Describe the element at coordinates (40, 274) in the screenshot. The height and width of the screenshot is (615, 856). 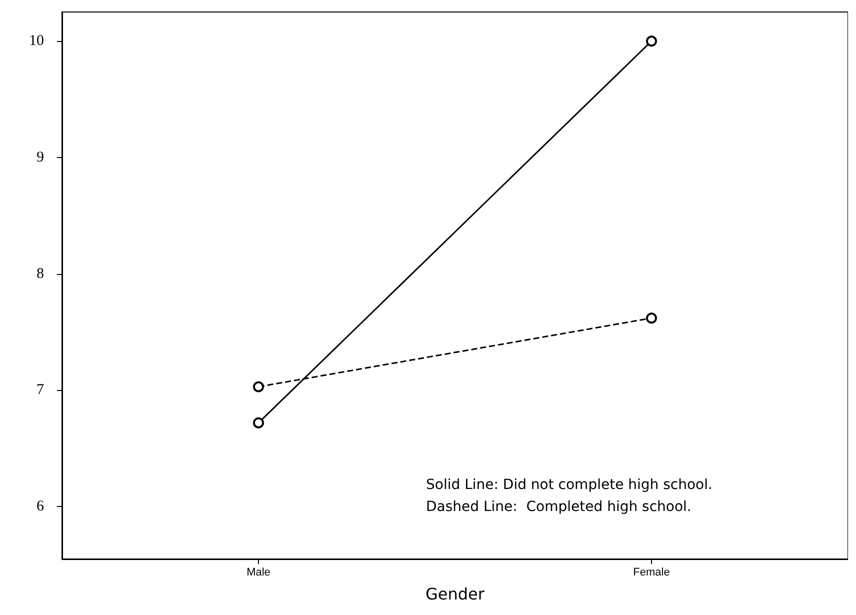
I see `y-tick-label: 8` at that location.